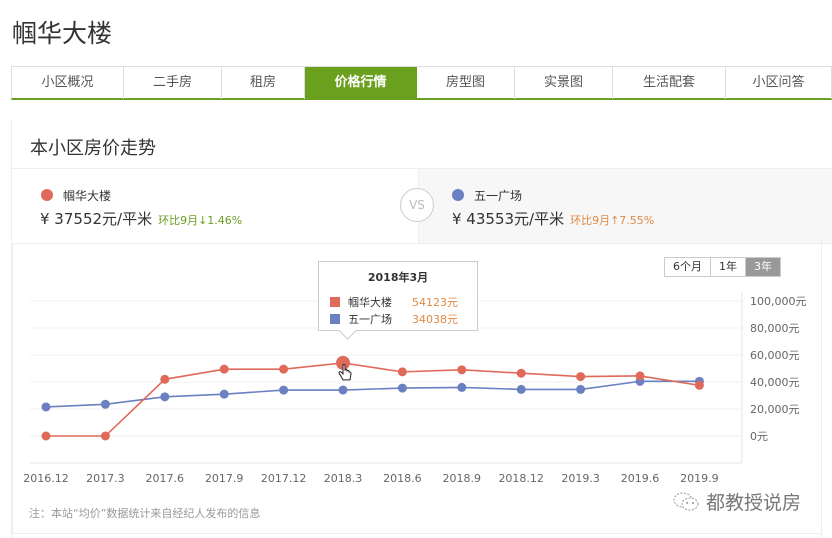  Describe the element at coordinates (87, 196) in the screenshot. I see `compare-left-name: 帼华大楼` at that location.